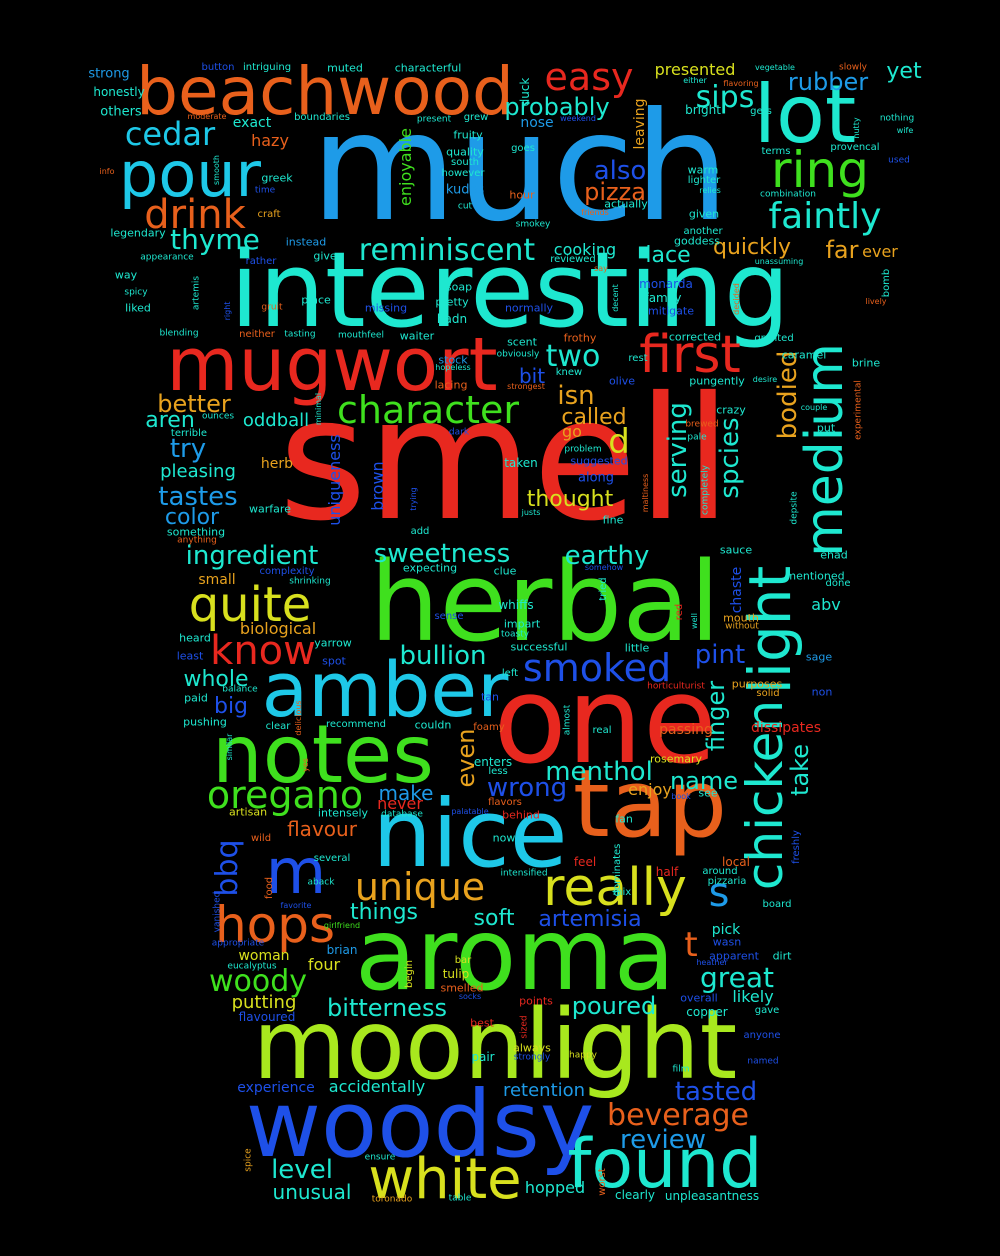 The image size is (1000, 1256). What do you see at coordinates (263, 651) in the screenshot?
I see `cloud-word: know` at bounding box center [263, 651].